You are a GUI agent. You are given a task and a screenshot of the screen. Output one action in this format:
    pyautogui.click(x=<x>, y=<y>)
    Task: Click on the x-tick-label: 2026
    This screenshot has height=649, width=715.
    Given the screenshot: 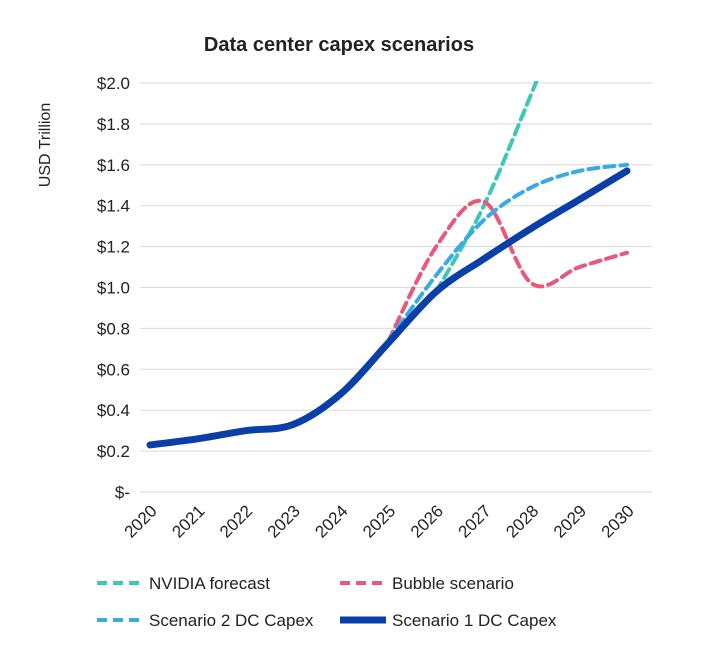 What is the action you would take?
    pyautogui.click(x=427, y=521)
    